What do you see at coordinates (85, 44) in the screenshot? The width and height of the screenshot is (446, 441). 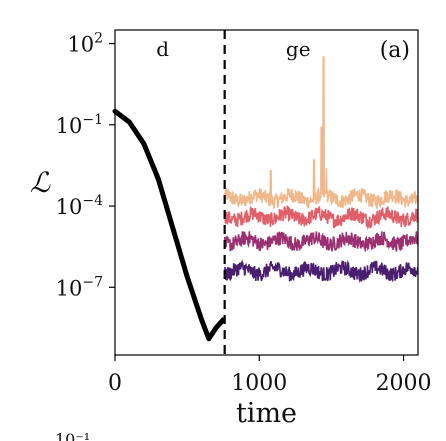 I see `y-tick-label: 10²` at bounding box center [85, 44].